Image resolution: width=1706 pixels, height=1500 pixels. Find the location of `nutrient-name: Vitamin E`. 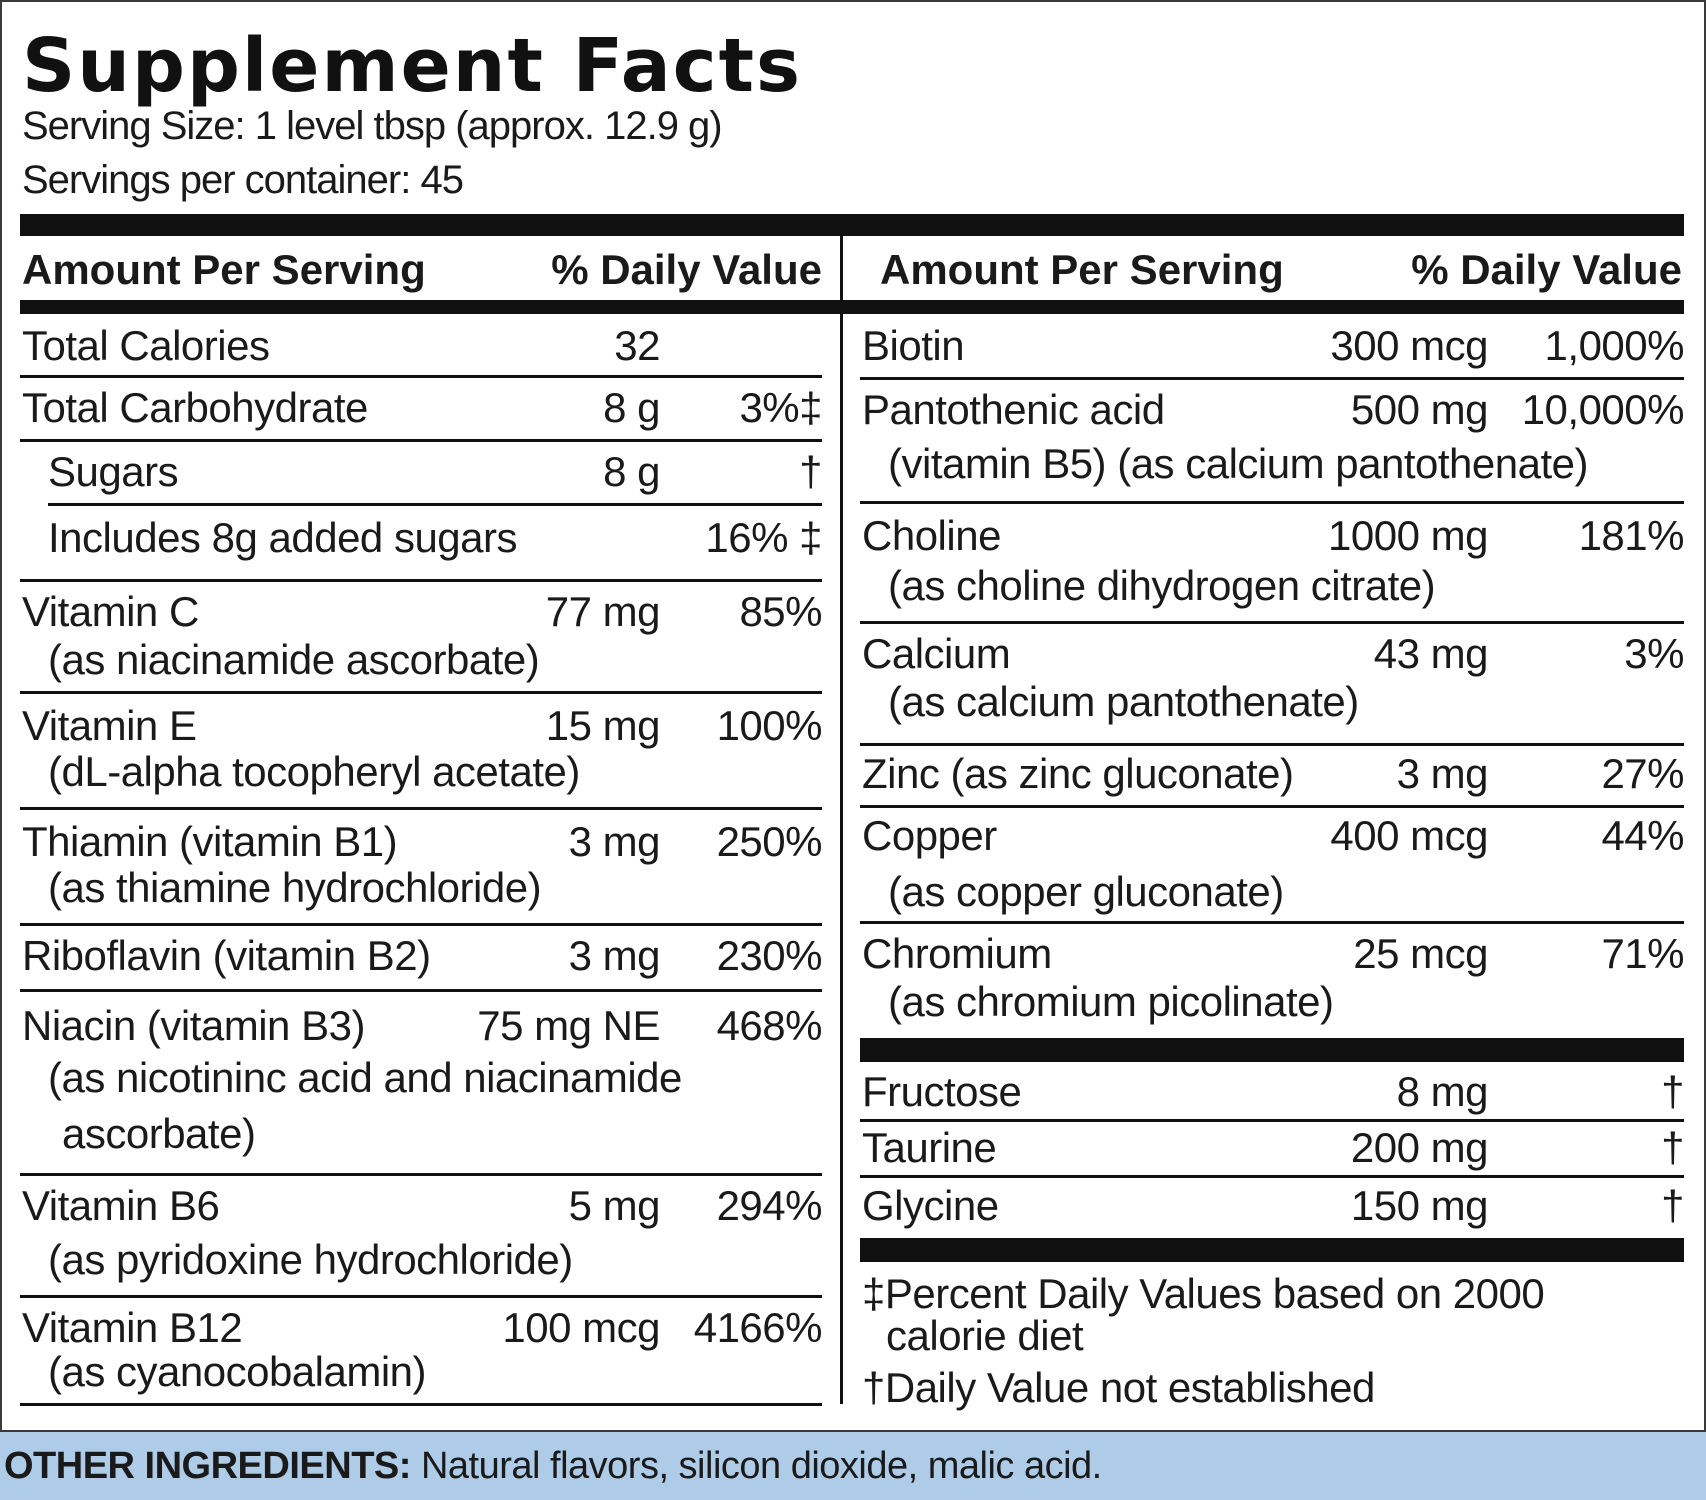

nutrient-name: Vitamin E is located at coordinates (109, 725).